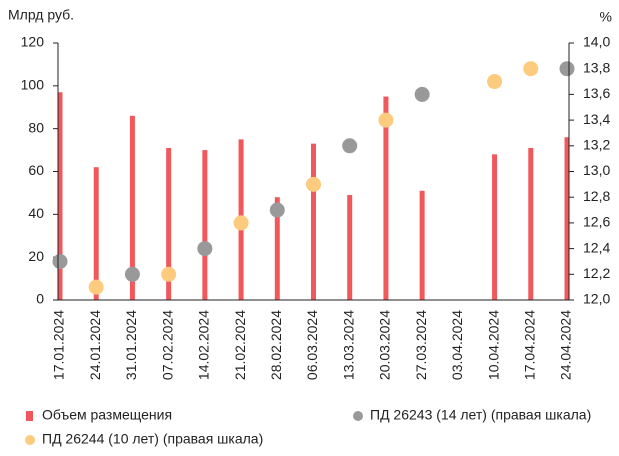 The image size is (619, 456). What do you see at coordinates (107, 415) in the screenshot?
I see `legend-label: Объем размещения` at bounding box center [107, 415].